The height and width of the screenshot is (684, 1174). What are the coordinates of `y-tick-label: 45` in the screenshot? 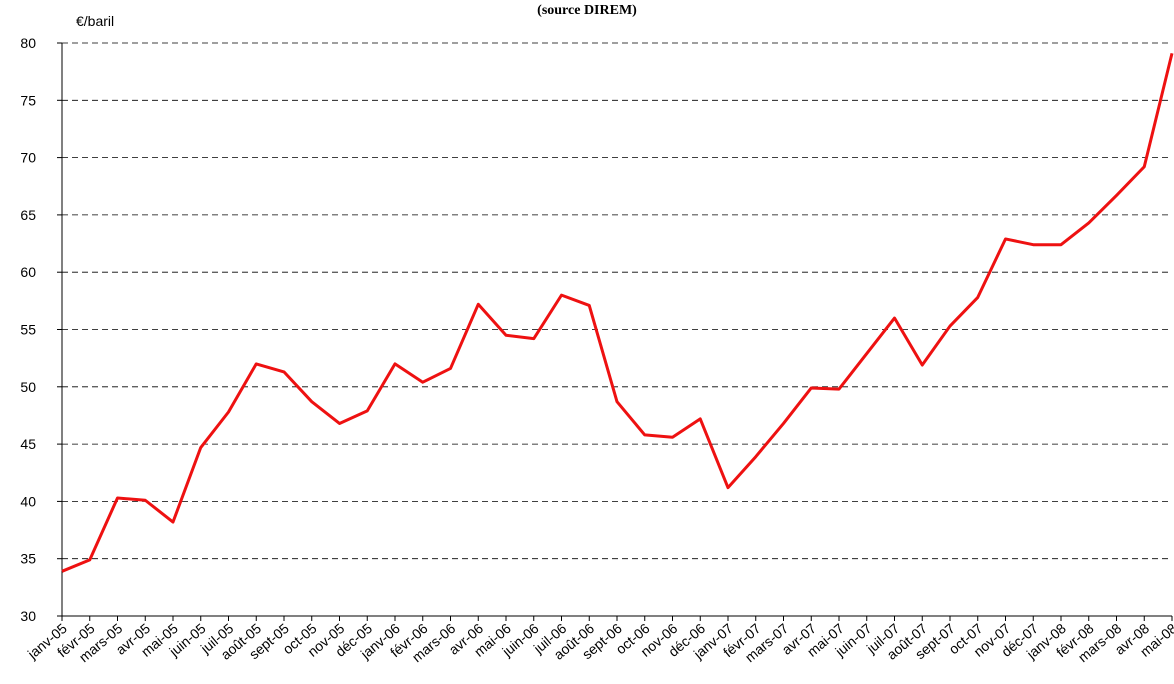 It's located at (28, 444).